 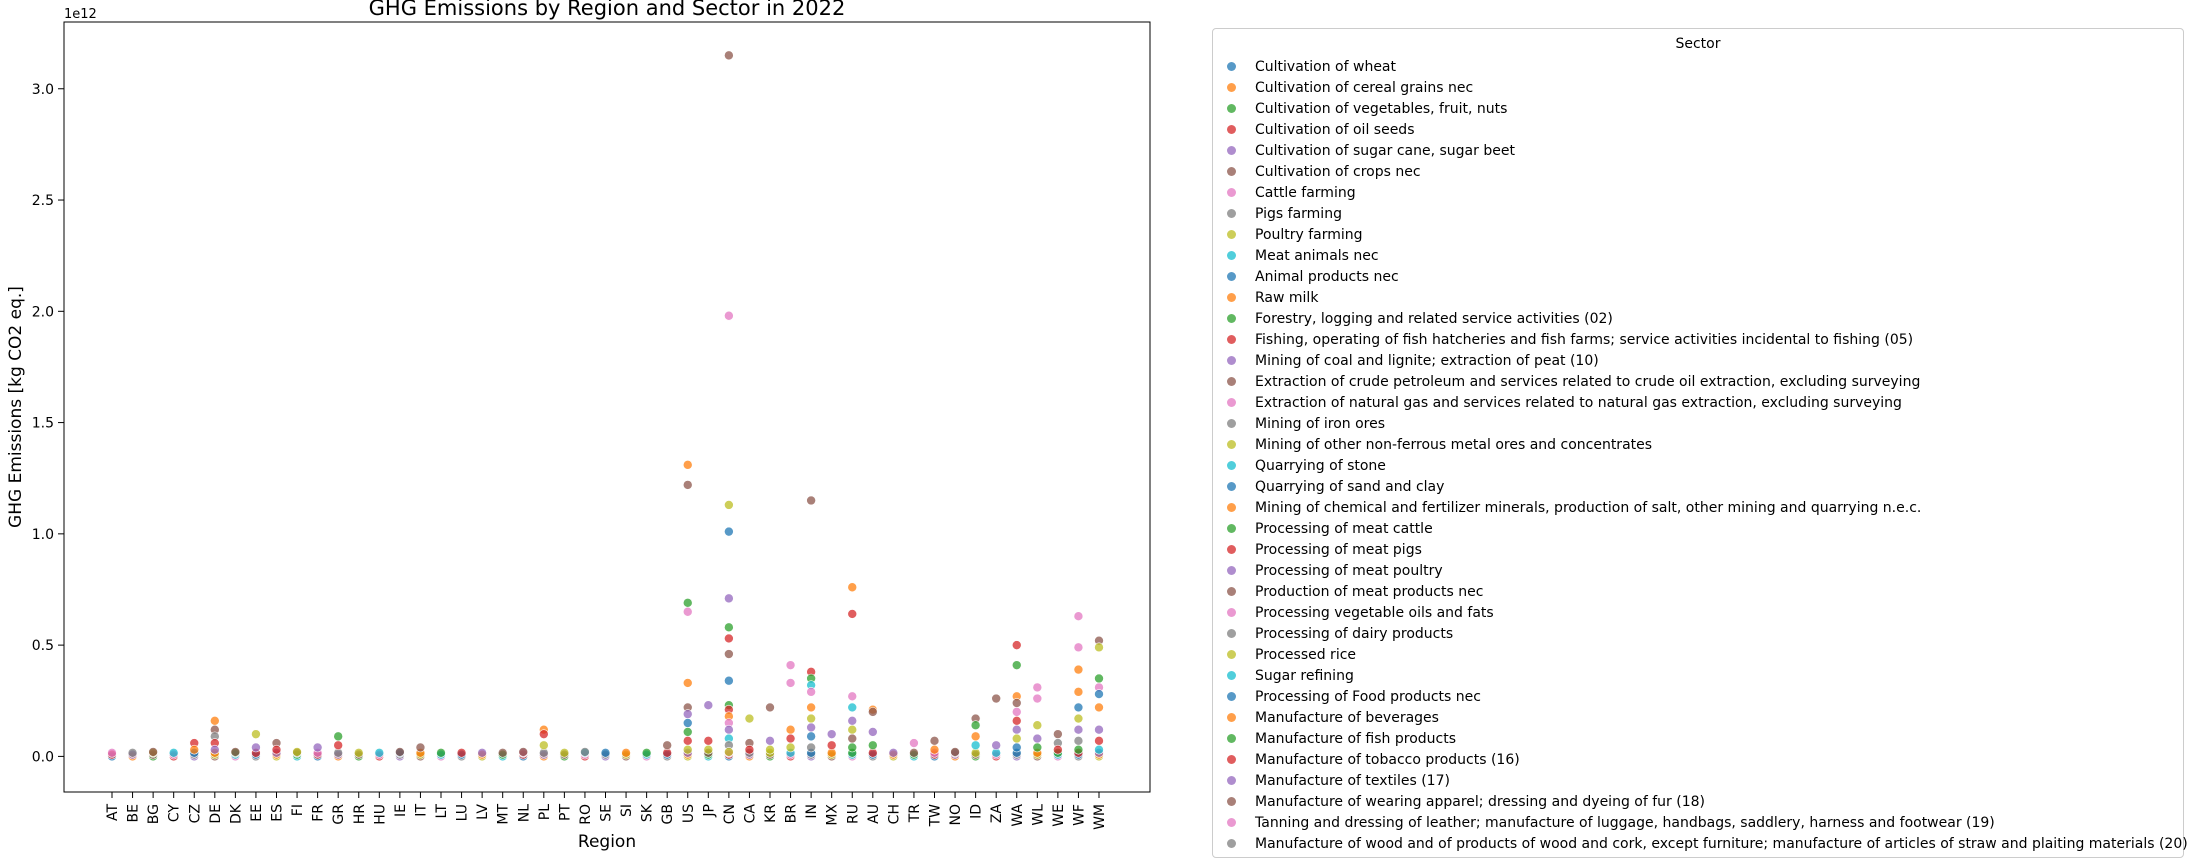 What do you see at coordinates (1338, 172) in the screenshot?
I see `legend-label: Cultivation of crops nec` at bounding box center [1338, 172].